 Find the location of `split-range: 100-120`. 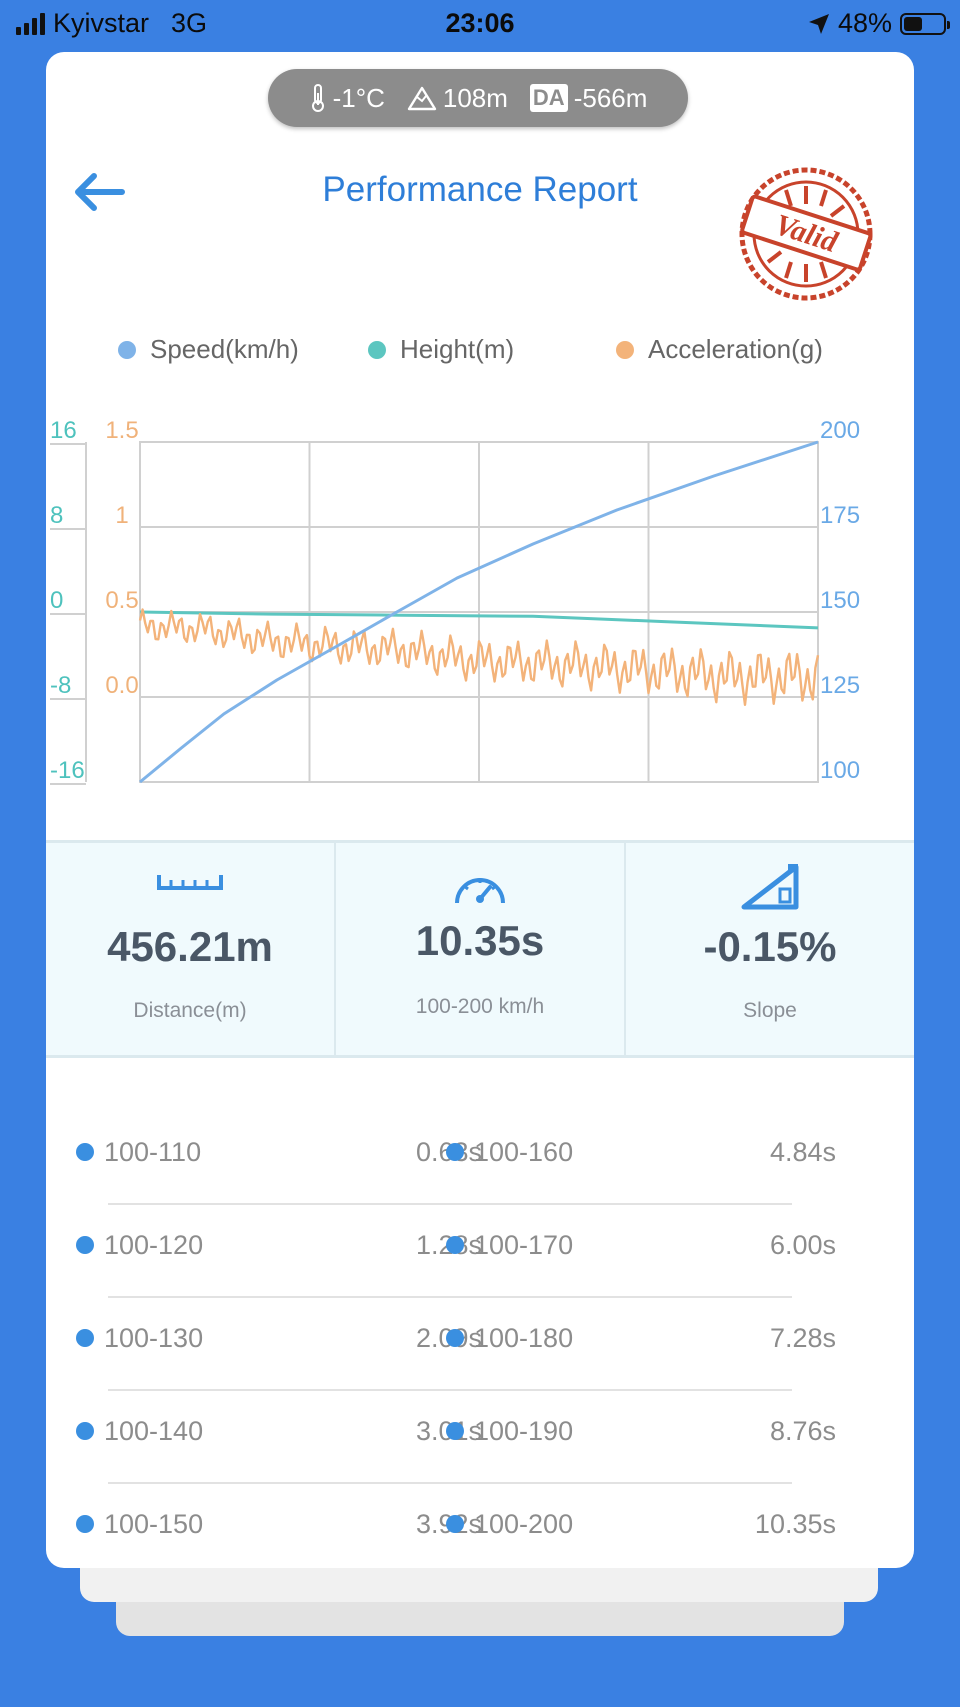

split-range: 100-120 is located at coordinates (139, 1245).